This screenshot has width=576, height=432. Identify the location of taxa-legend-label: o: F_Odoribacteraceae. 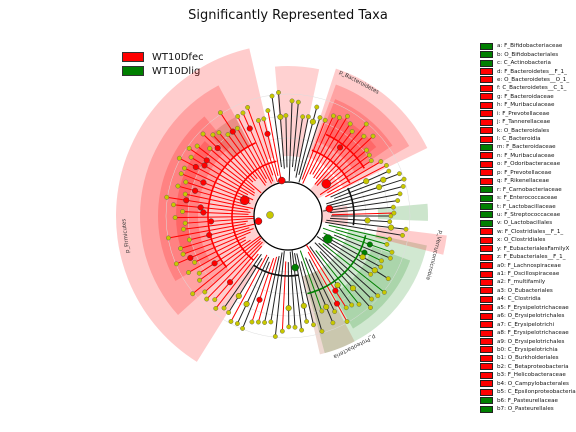
(529, 164).